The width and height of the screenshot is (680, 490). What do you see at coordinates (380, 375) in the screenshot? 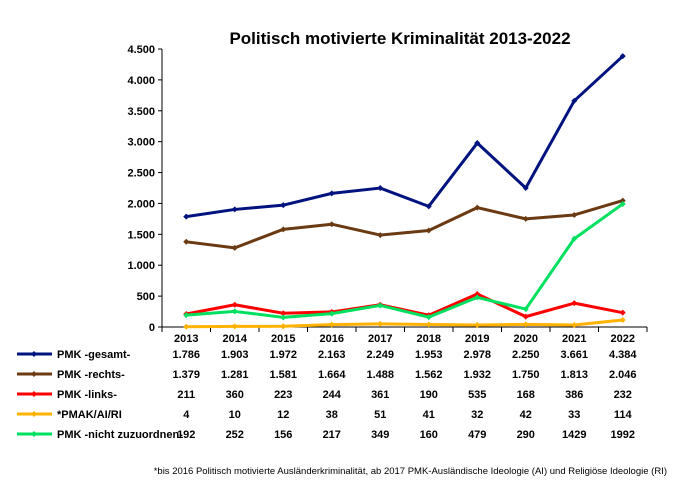
I see `table-cell: 1.488` at bounding box center [380, 375].